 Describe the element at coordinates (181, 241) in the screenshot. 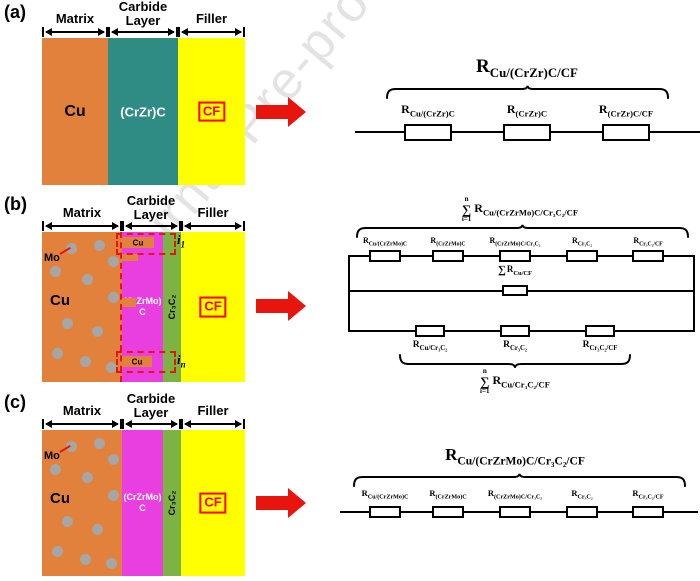

I see `interface-label-i1: i1` at that location.